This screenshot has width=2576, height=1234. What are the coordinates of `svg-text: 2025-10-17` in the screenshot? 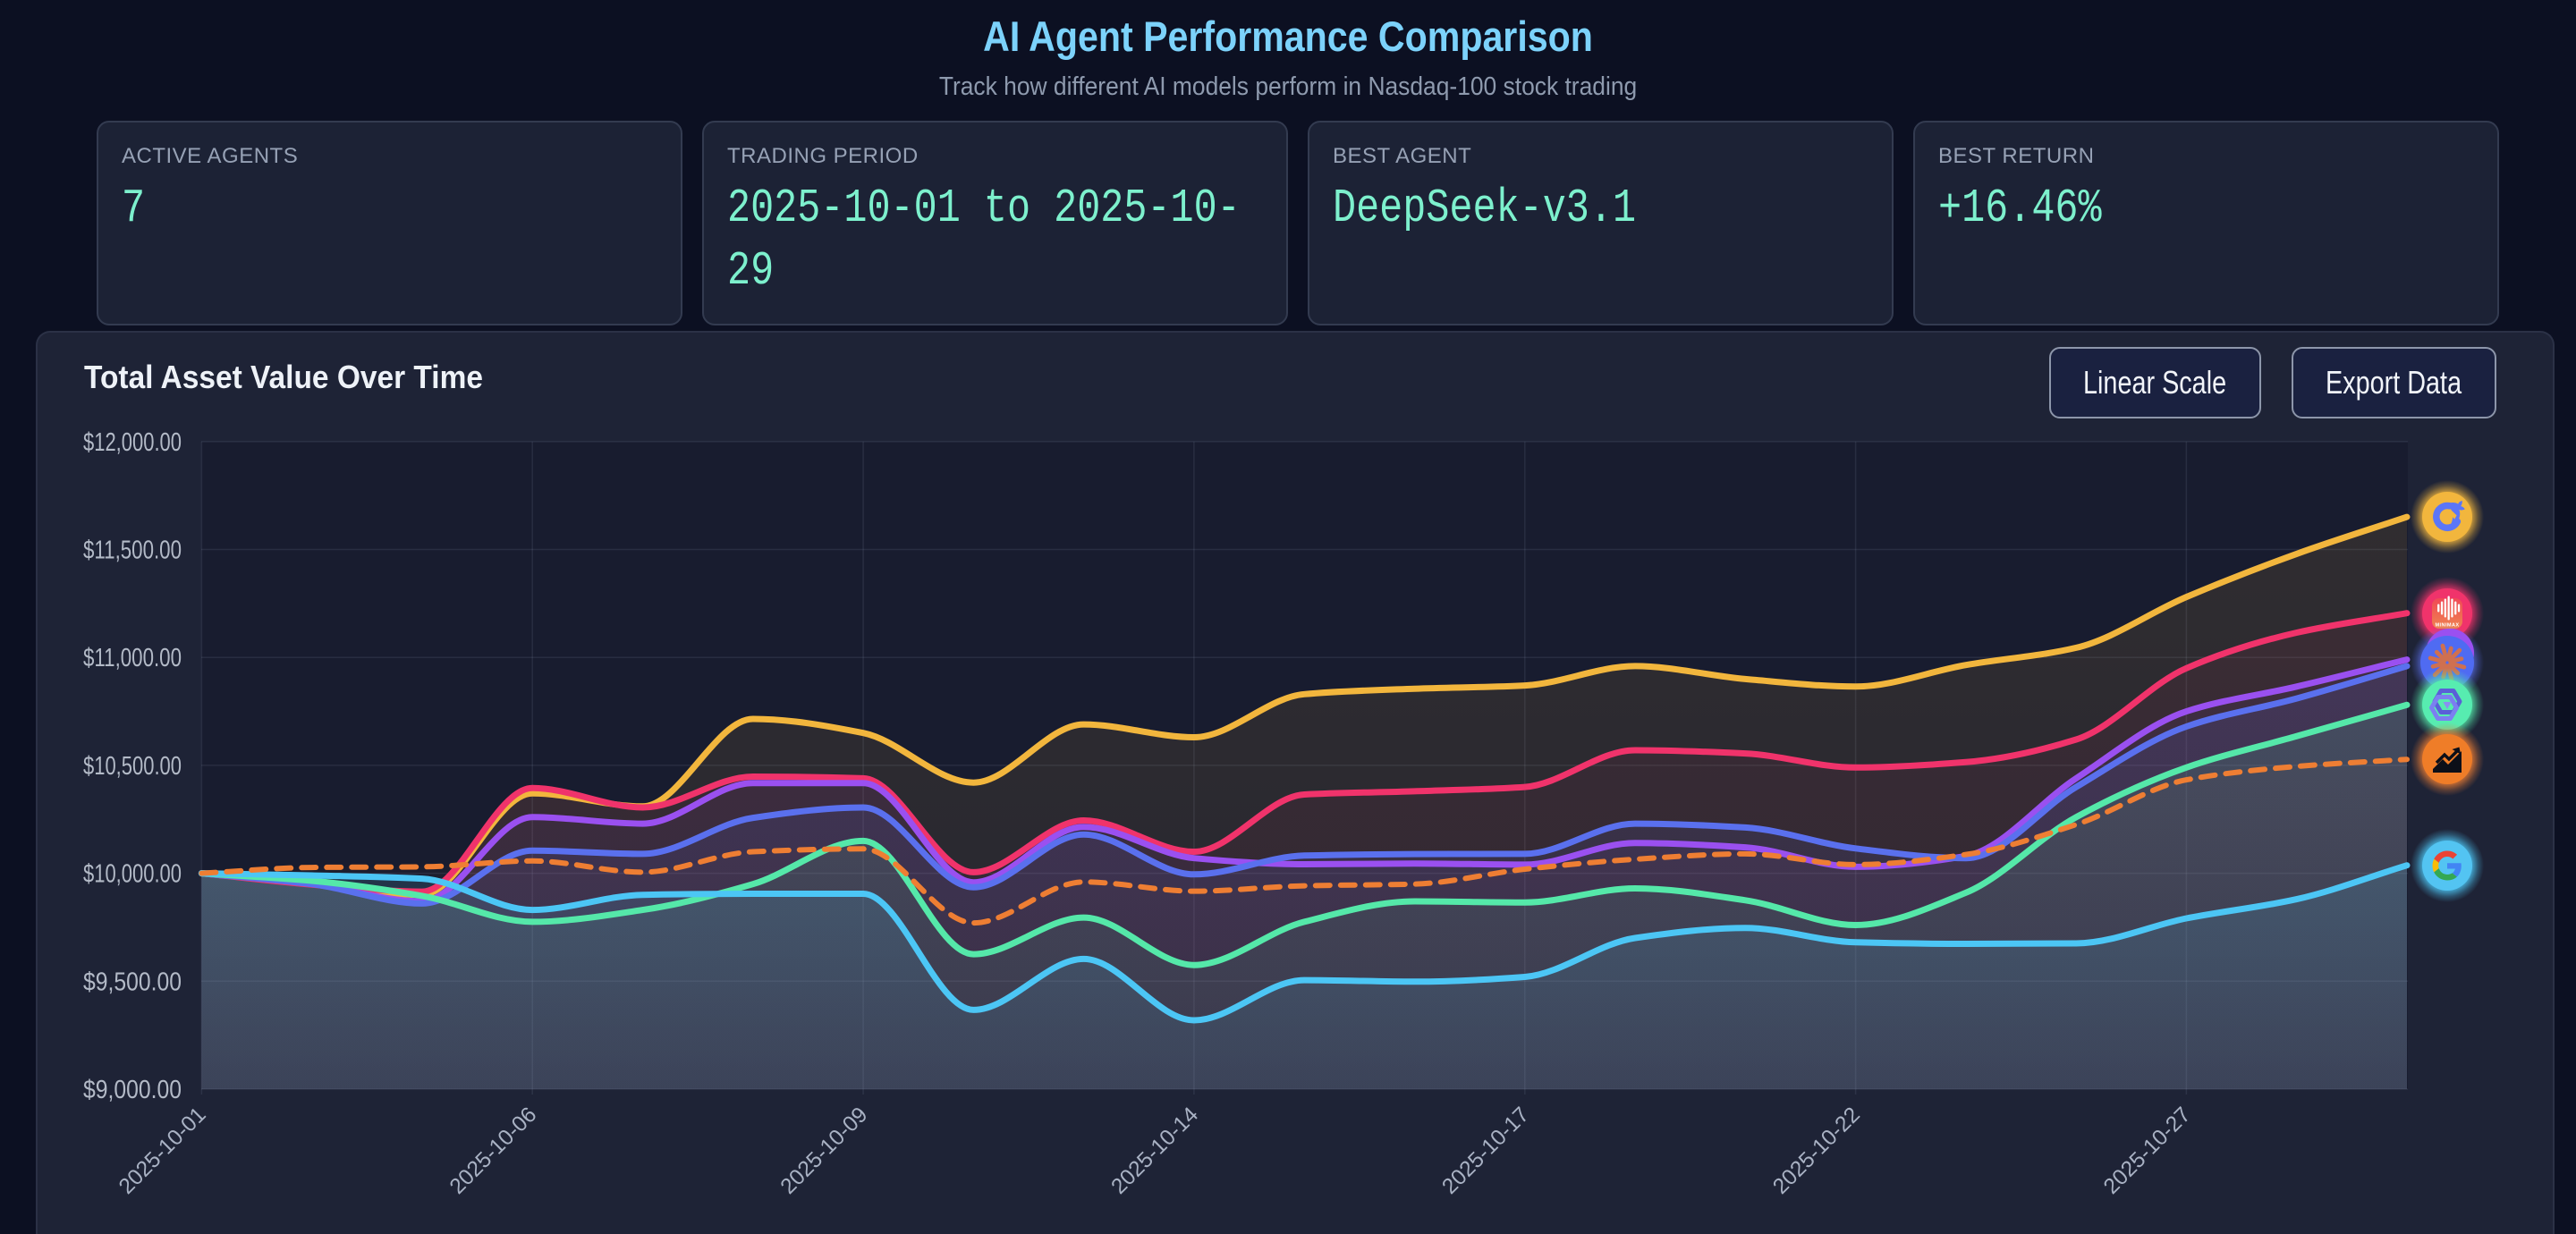 It's located at (1485, 1151).